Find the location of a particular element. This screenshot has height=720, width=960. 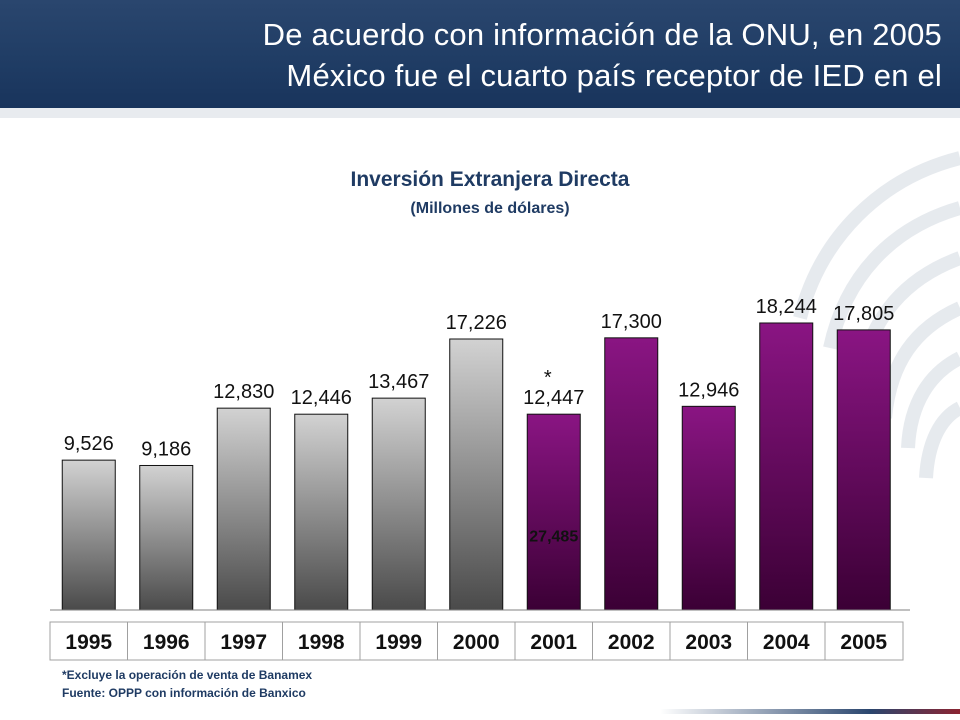

data-label-2001: 12,447 is located at coordinates (553, 398).